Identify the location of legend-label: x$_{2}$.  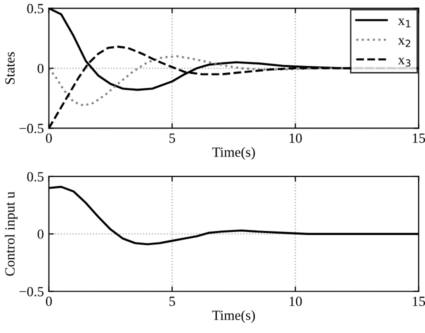
(404, 42).